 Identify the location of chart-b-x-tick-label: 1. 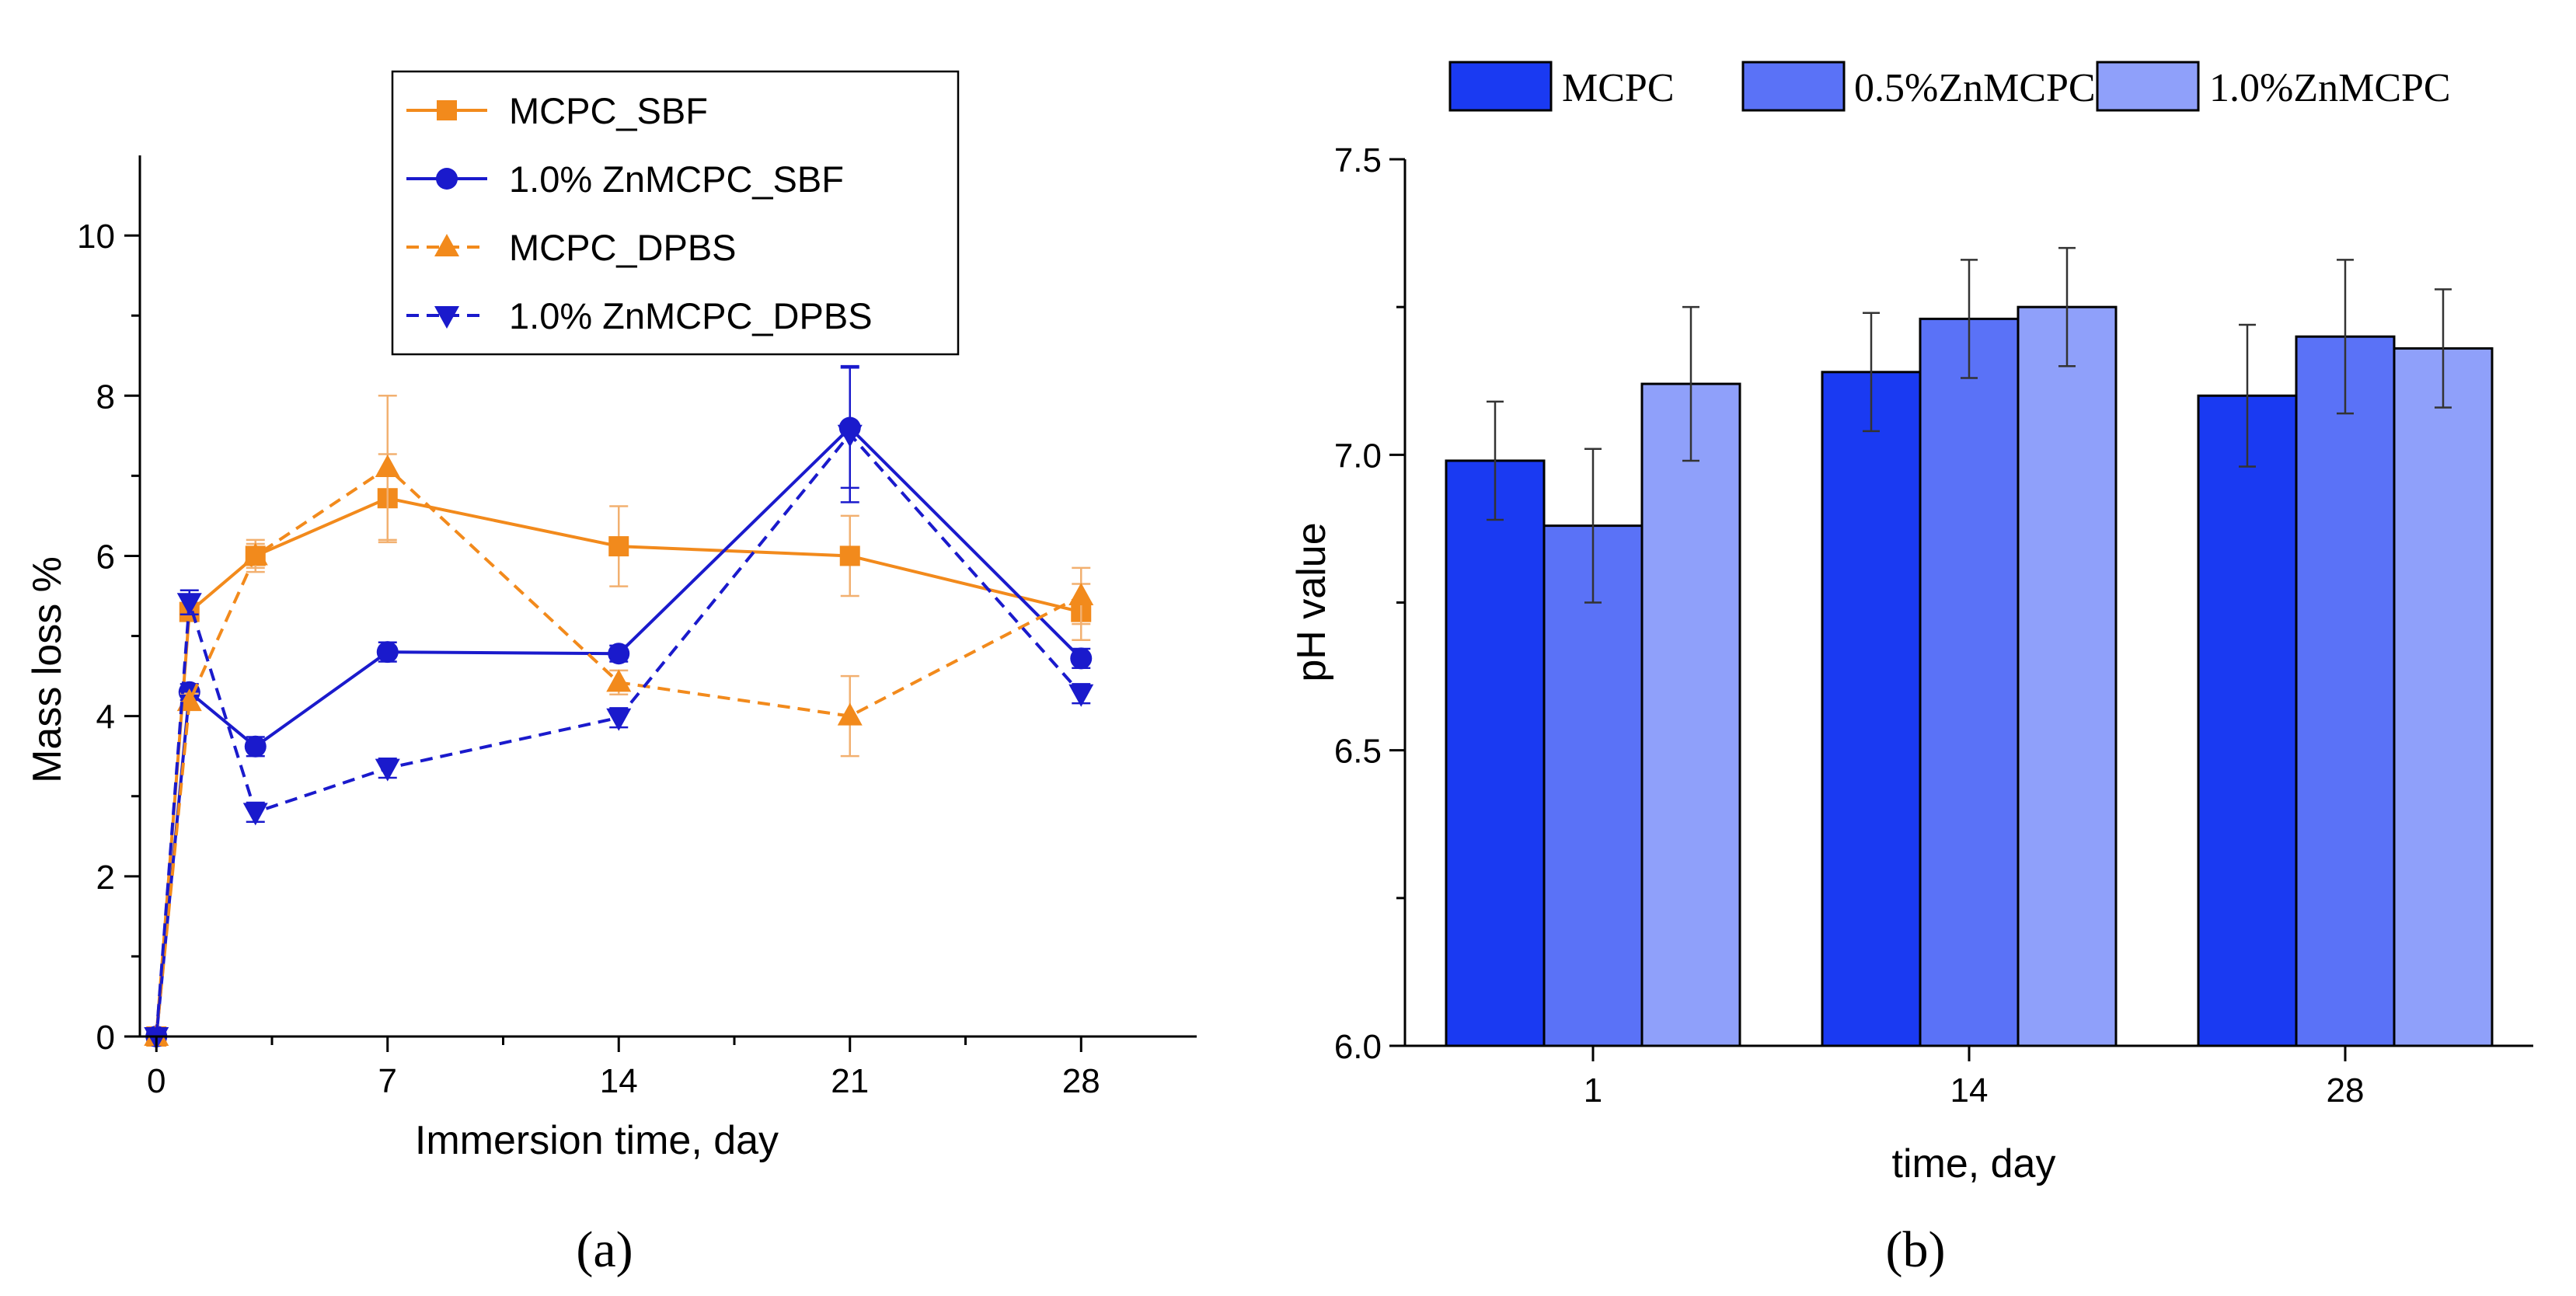
(1593, 1090).